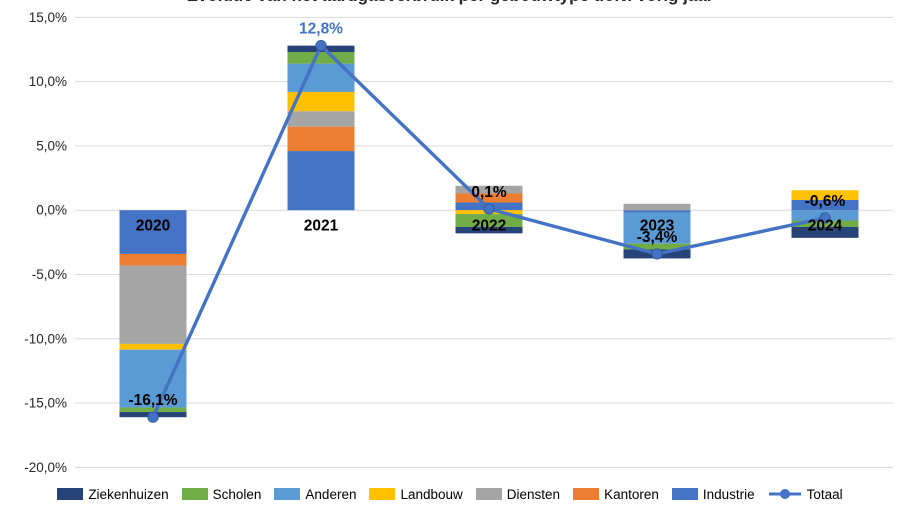 The width and height of the screenshot is (900, 506). What do you see at coordinates (194, 494) in the screenshot?
I see `legend-swatch-scholen` at bounding box center [194, 494].